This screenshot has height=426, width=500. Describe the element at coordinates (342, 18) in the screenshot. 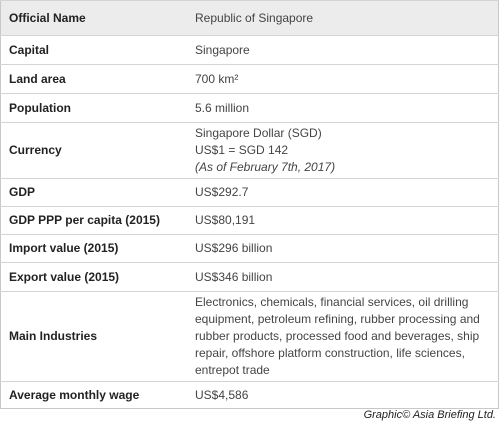

I see `row-value: Republic of Singapore` at that location.